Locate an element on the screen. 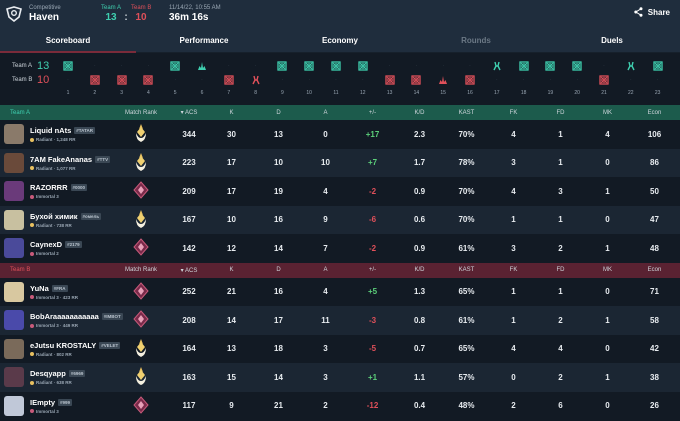  player-cell: eJutsu KROSTALY #VELET Radiant · 802 RR is located at coordinates (60, 348).